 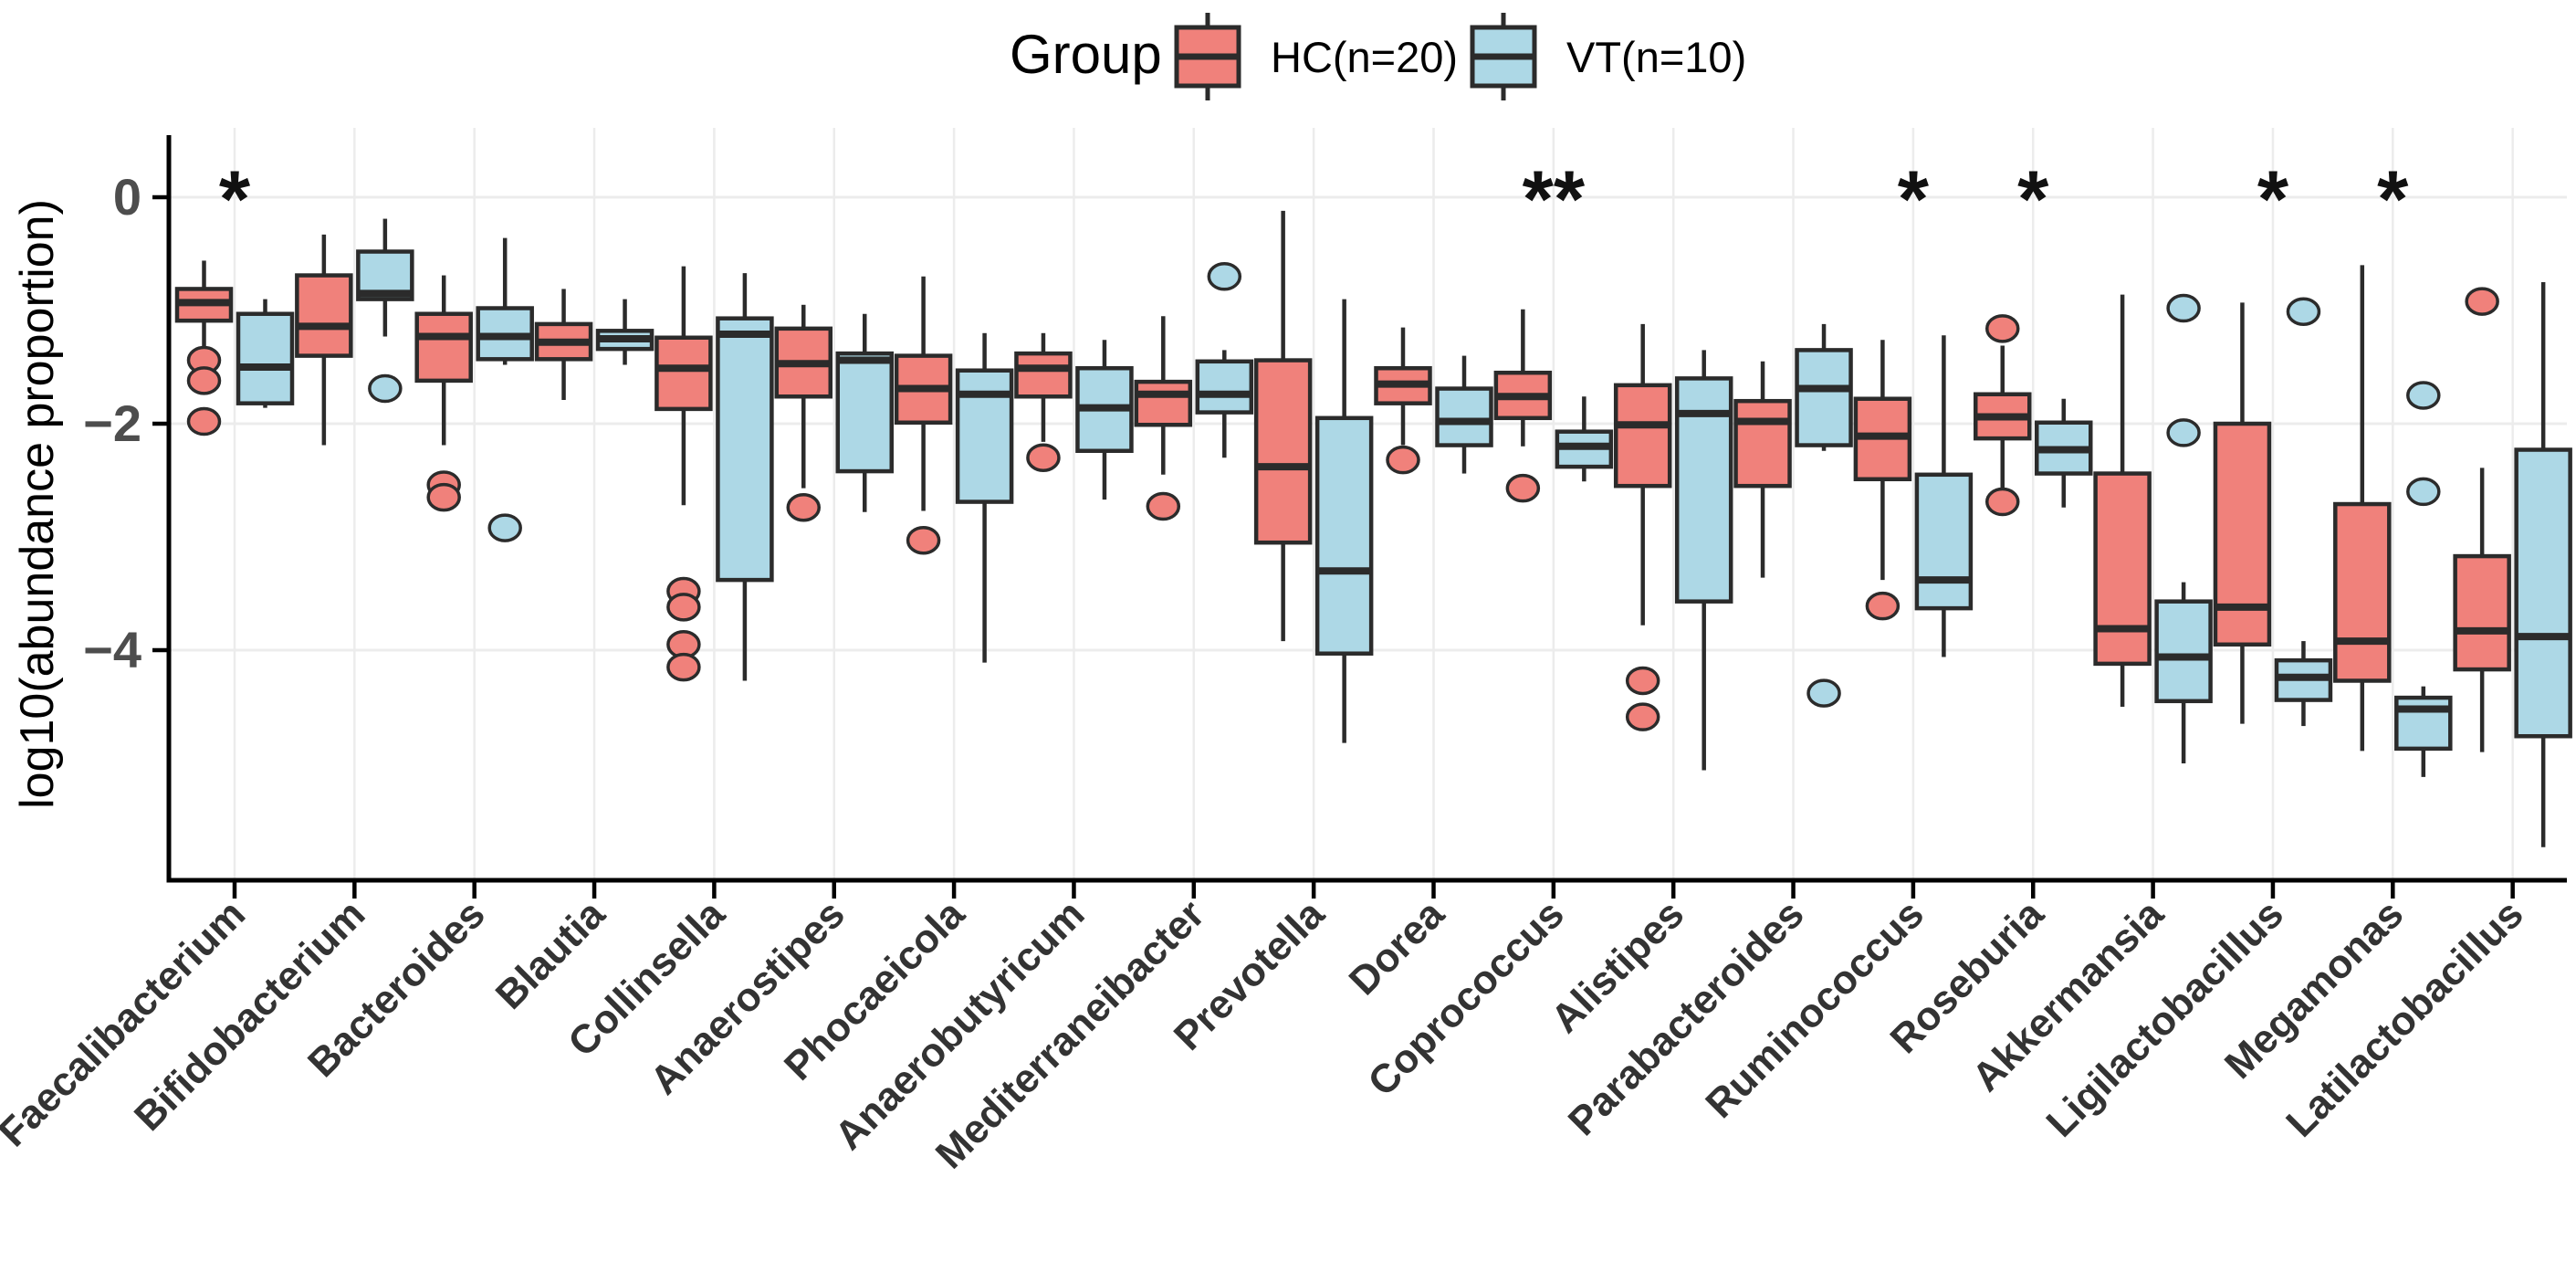 I want to click on y-tick-label: 0, so click(x=127, y=197).